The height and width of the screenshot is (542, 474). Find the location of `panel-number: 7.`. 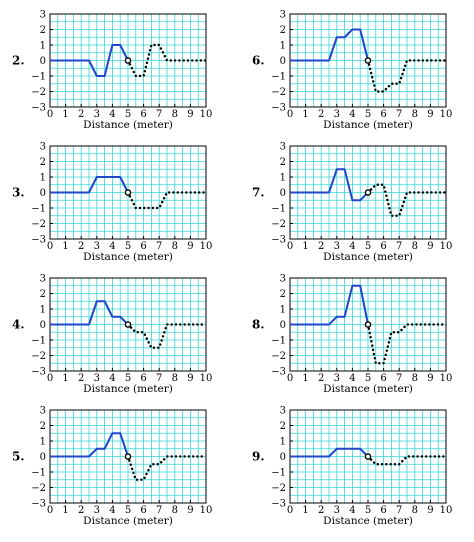

panel-number: 7. is located at coordinates (258, 193).